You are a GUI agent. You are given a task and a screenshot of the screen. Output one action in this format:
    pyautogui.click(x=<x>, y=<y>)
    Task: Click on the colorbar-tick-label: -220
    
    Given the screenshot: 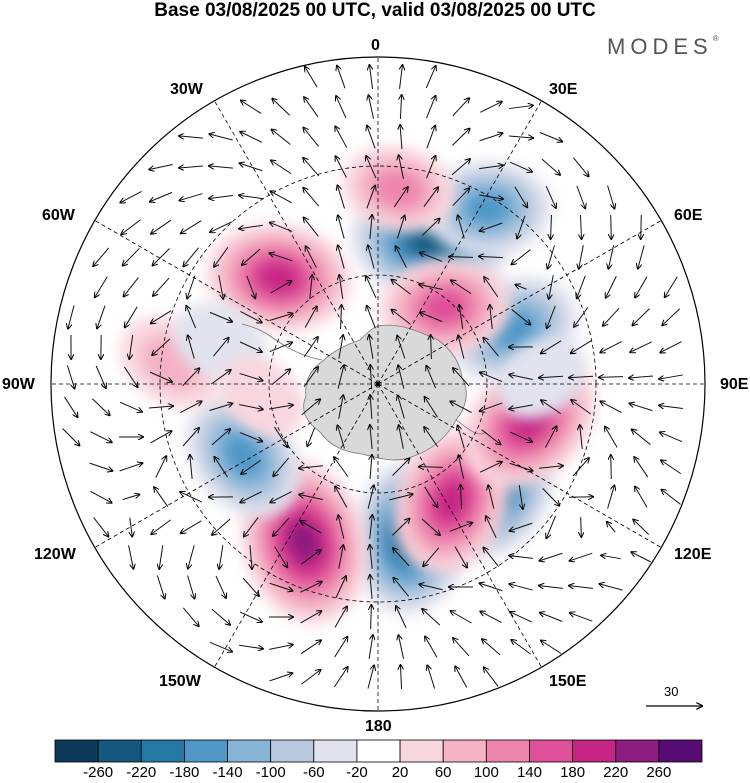 What is the action you would take?
    pyautogui.click(x=141, y=772)
    